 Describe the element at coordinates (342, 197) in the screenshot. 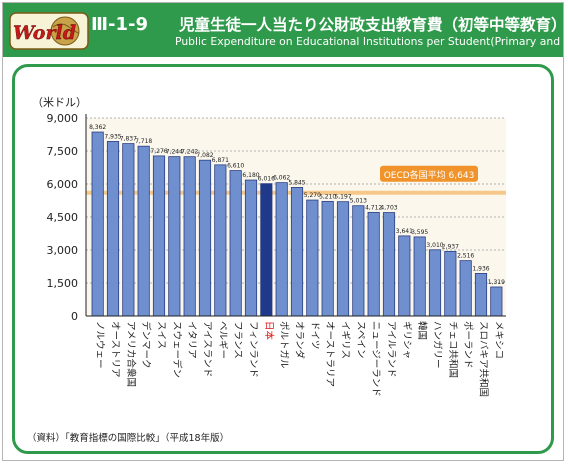

I see `value-label: 5,197` at that location.